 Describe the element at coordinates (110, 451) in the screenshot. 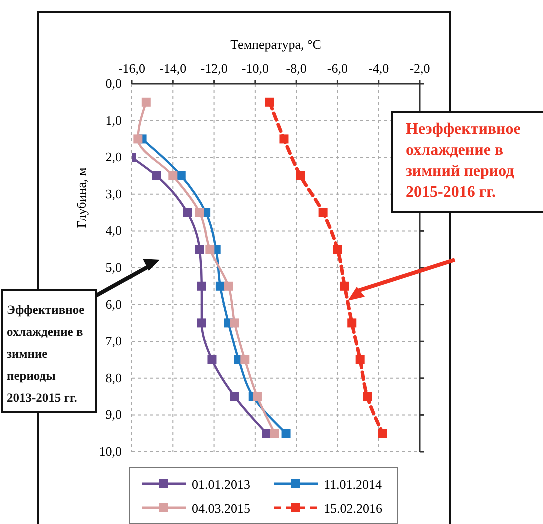

I see `y-tick-label: 10,0` at that location.